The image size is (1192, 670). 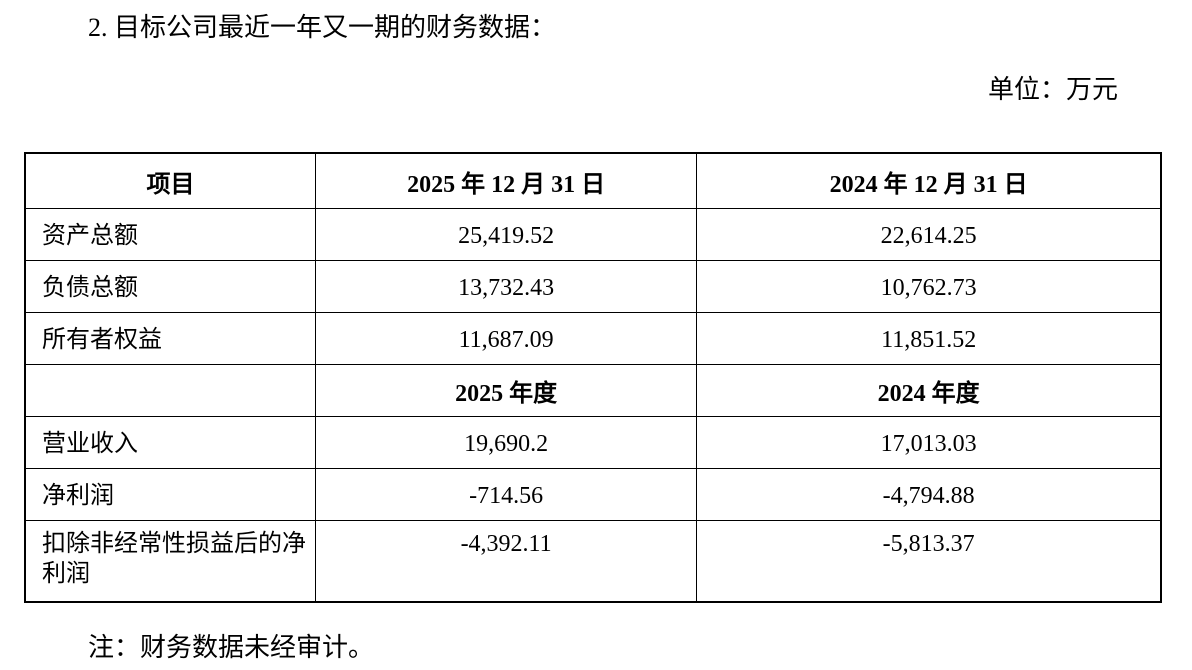 What do you see at coordinates (170, 390) in the screenshot?
I see `empty-cell` at bounding box center [170, 390].